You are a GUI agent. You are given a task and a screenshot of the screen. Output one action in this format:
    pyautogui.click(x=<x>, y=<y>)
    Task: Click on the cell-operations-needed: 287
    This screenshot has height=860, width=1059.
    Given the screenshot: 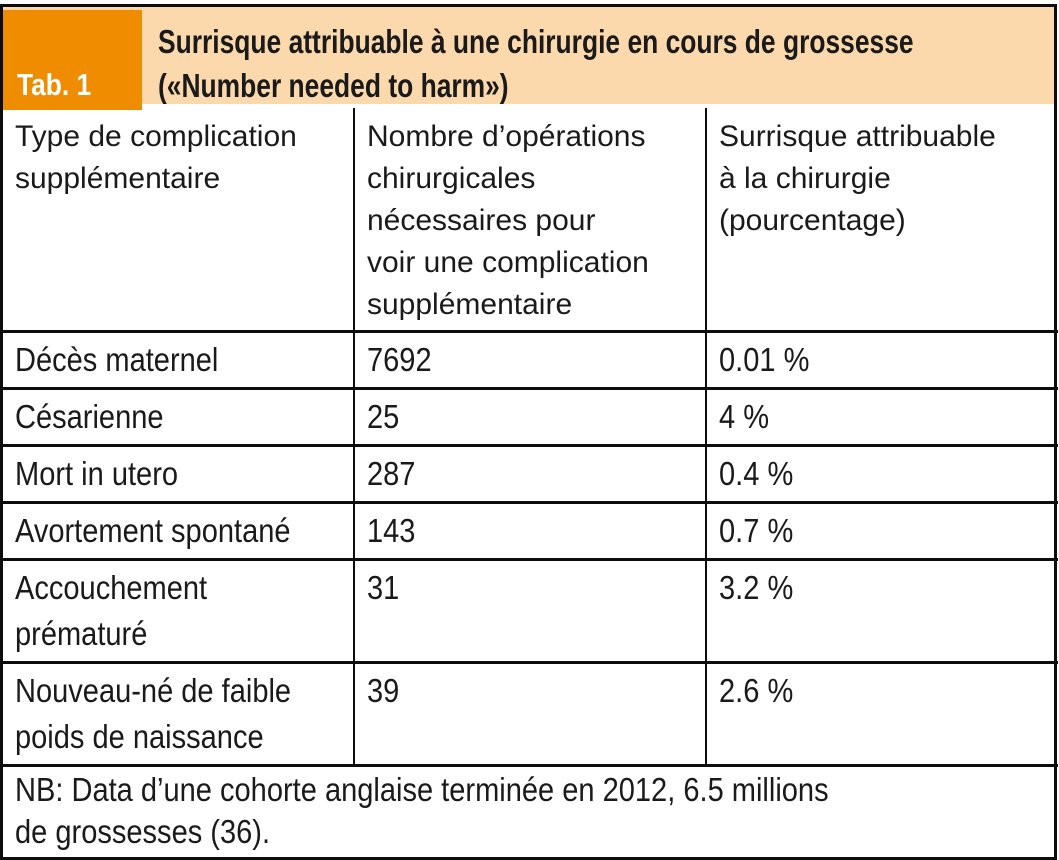 What is the action you would take?
    pyautogui.click(x=530, y=474)
    